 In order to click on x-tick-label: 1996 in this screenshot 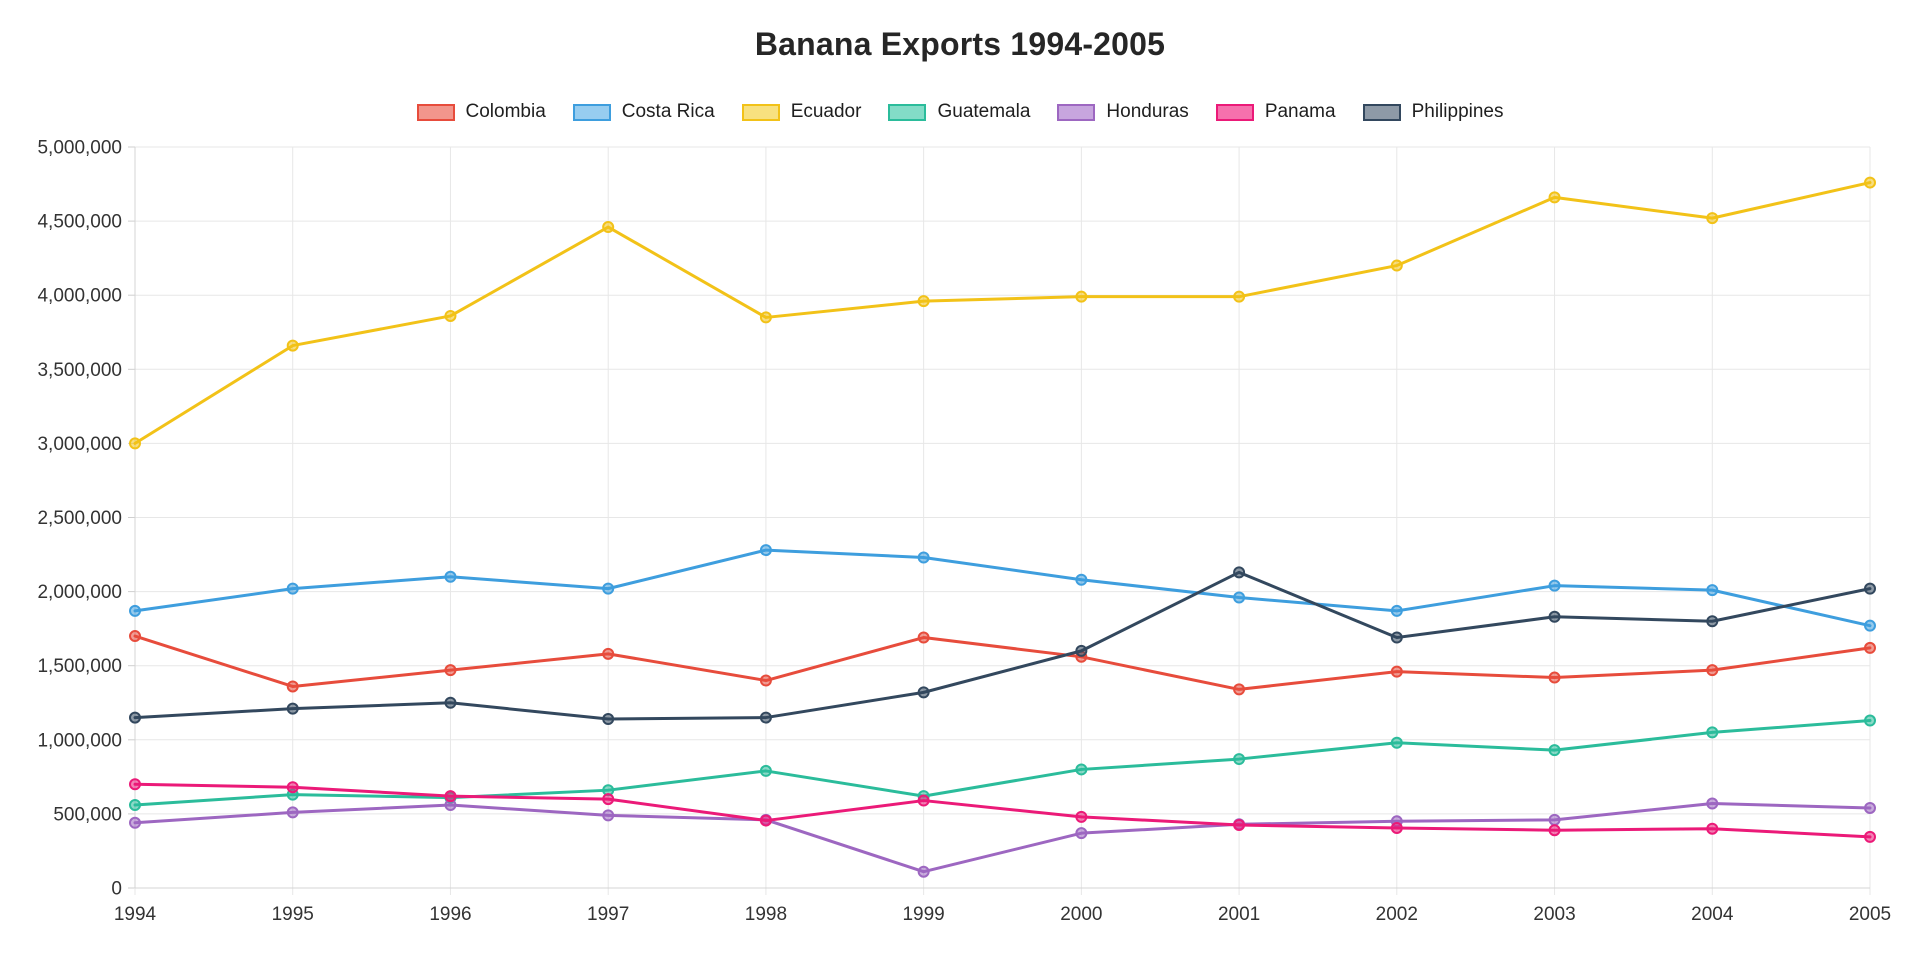, I will do `click(450, 914)`.